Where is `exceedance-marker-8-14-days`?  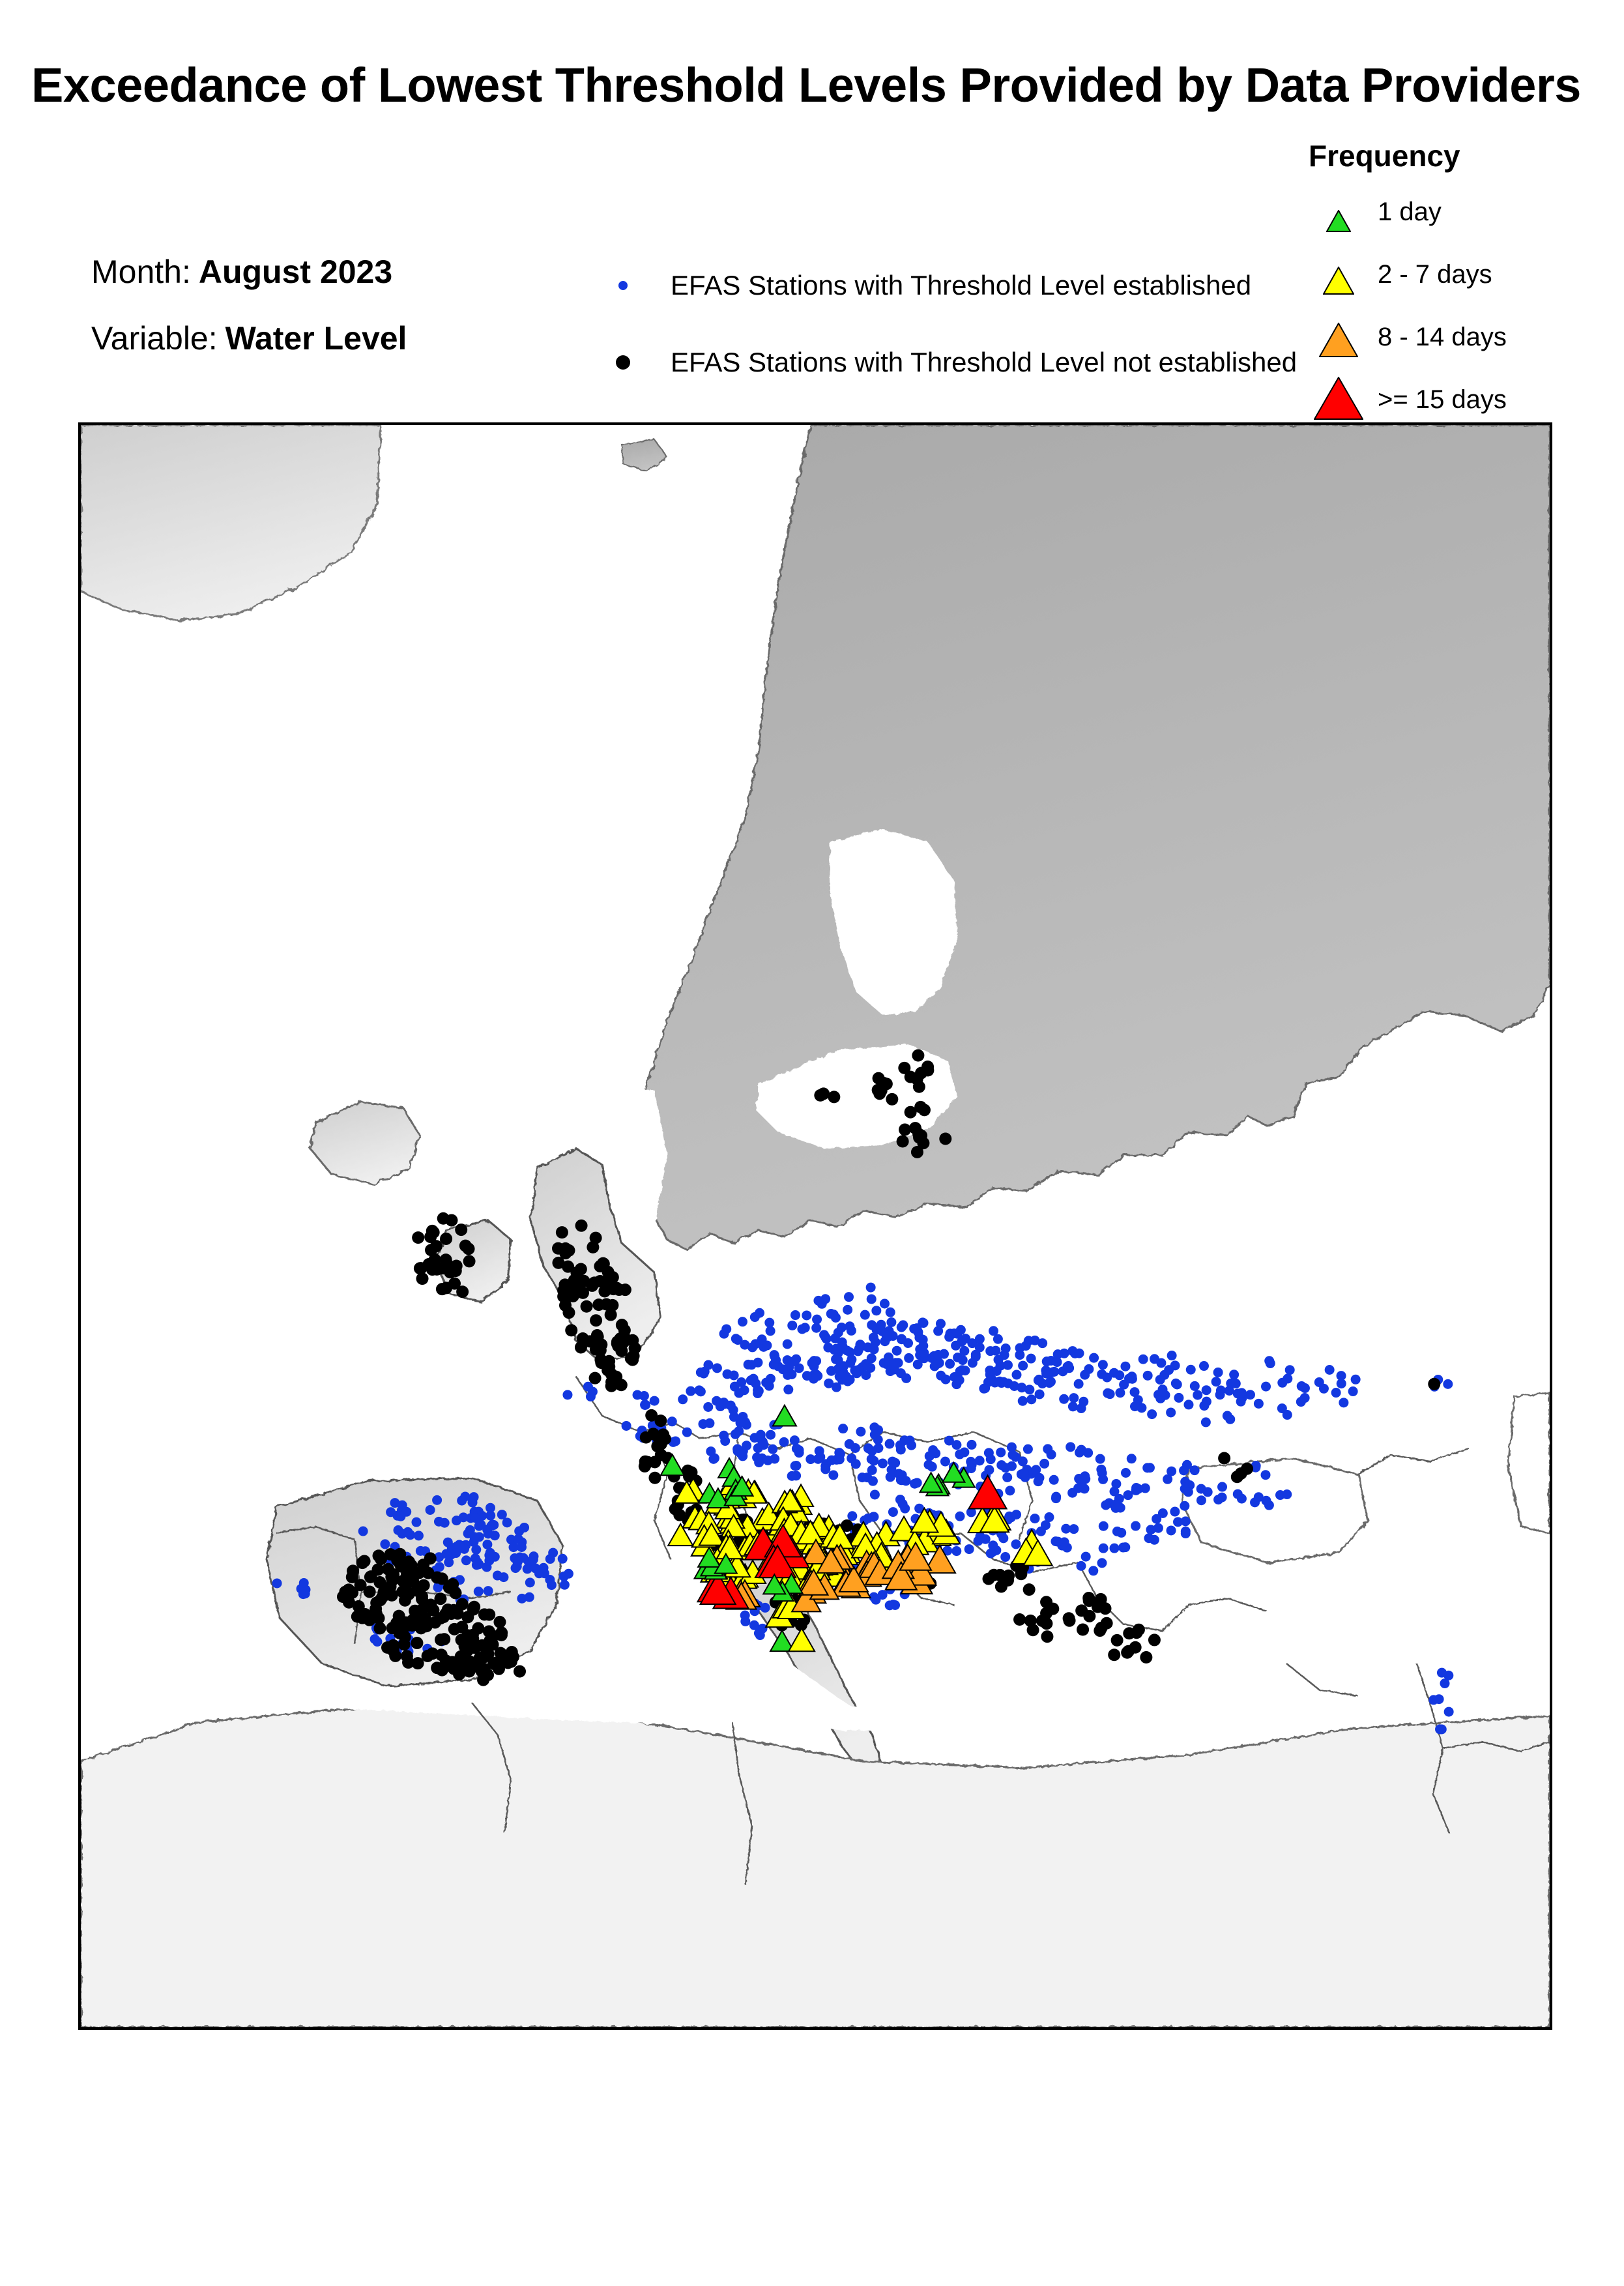 exceedance-marker-8-14-days is located at coordinates (853, 1578).